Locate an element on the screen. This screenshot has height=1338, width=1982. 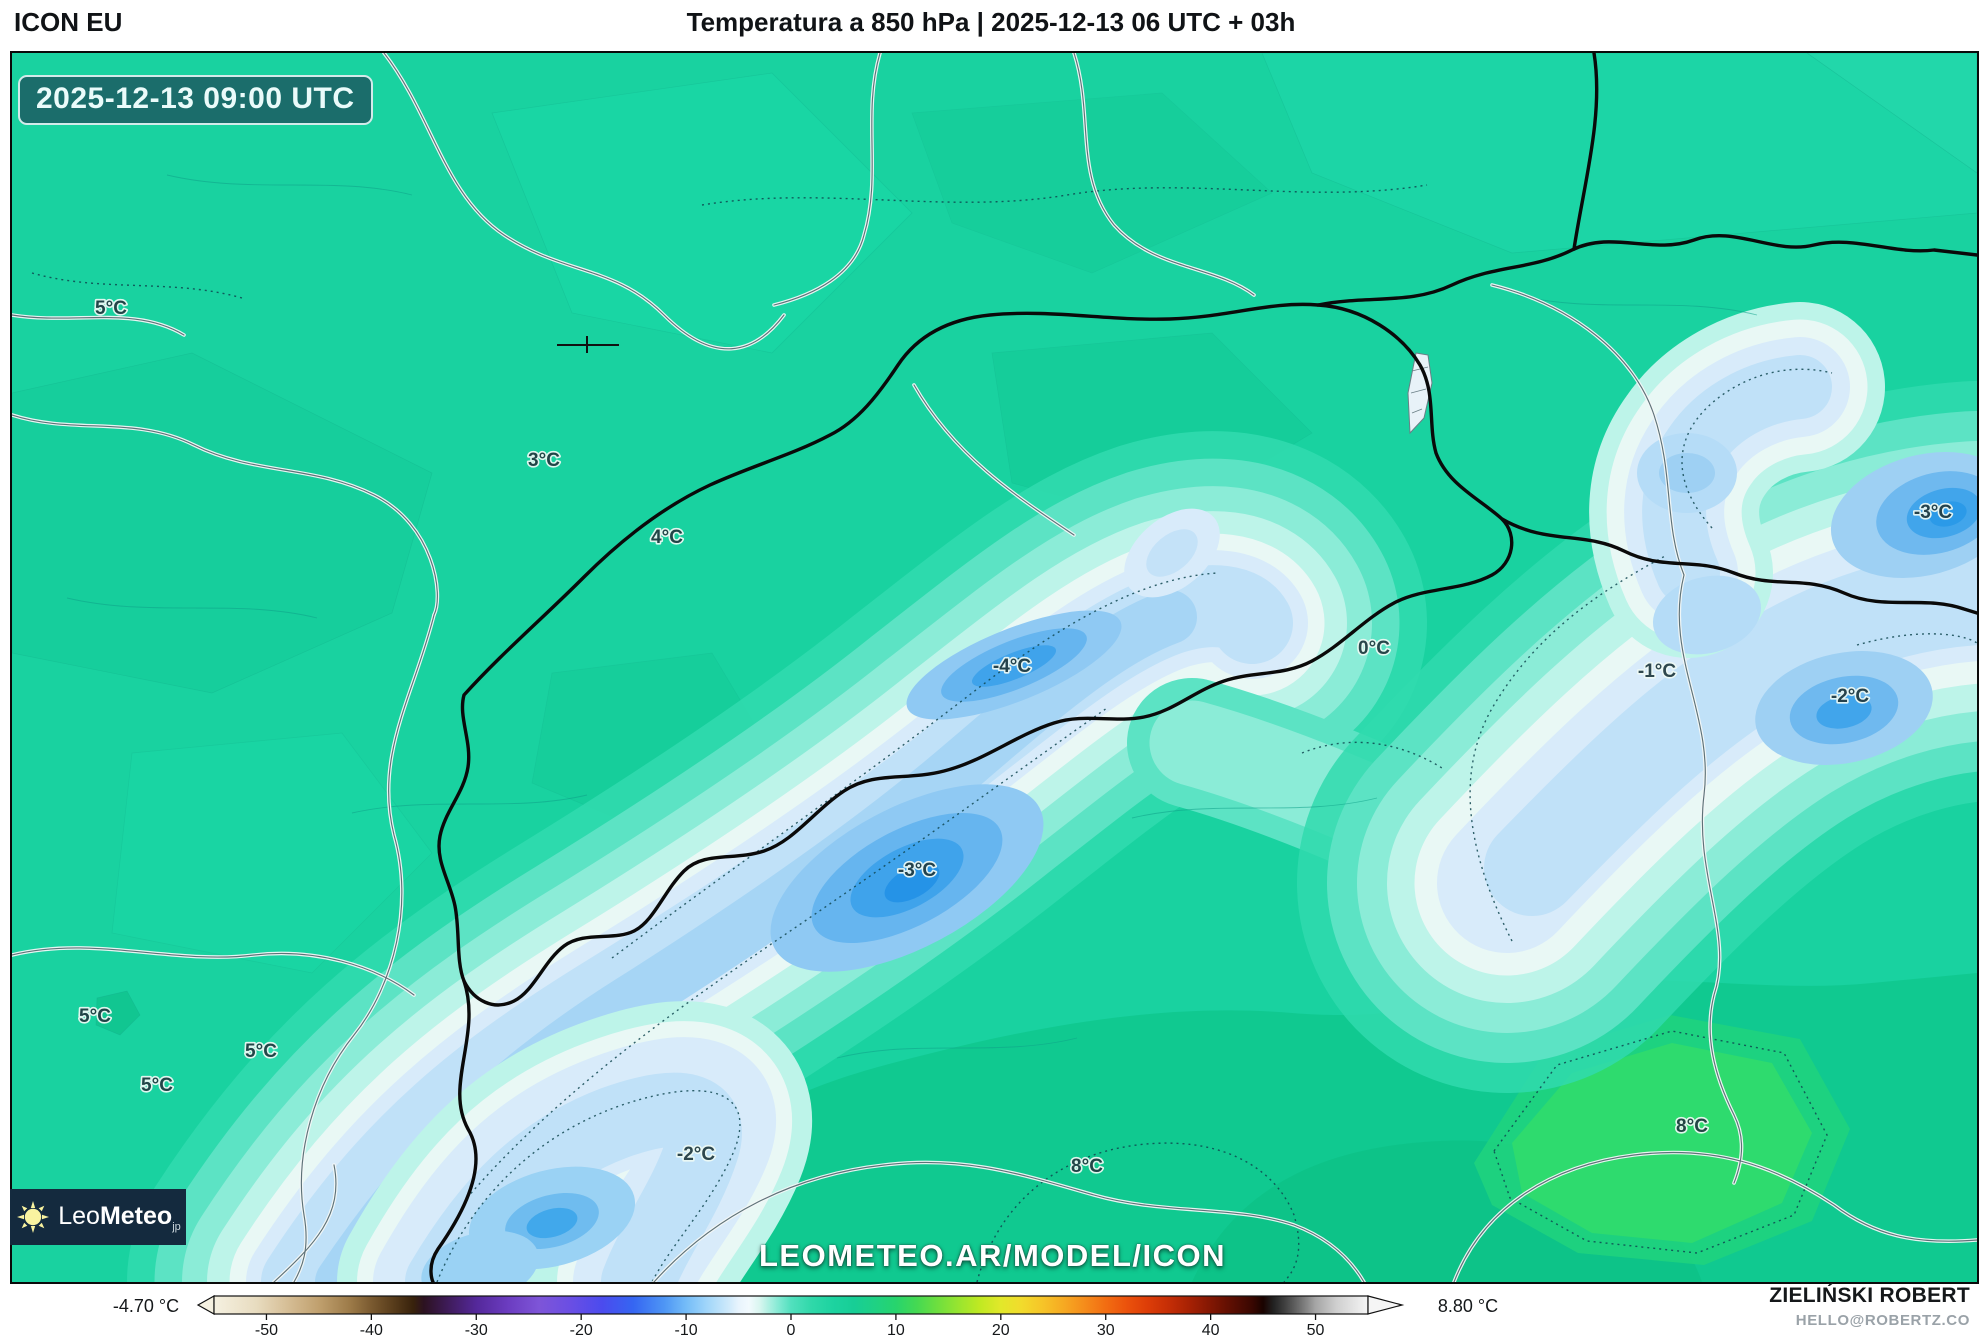
colorbar-tick-label: -20 is located at coordinates (581, 1330).